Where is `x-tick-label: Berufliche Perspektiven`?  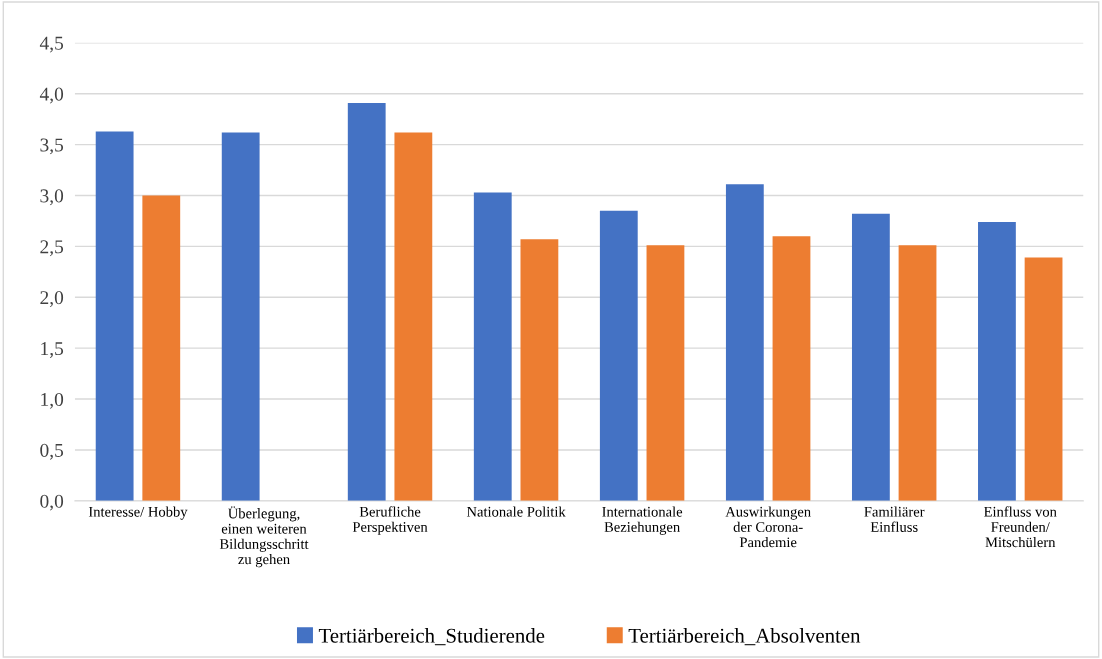 x-tick-label: Berufliche Perspektiven is located at coordinates (390, 520).